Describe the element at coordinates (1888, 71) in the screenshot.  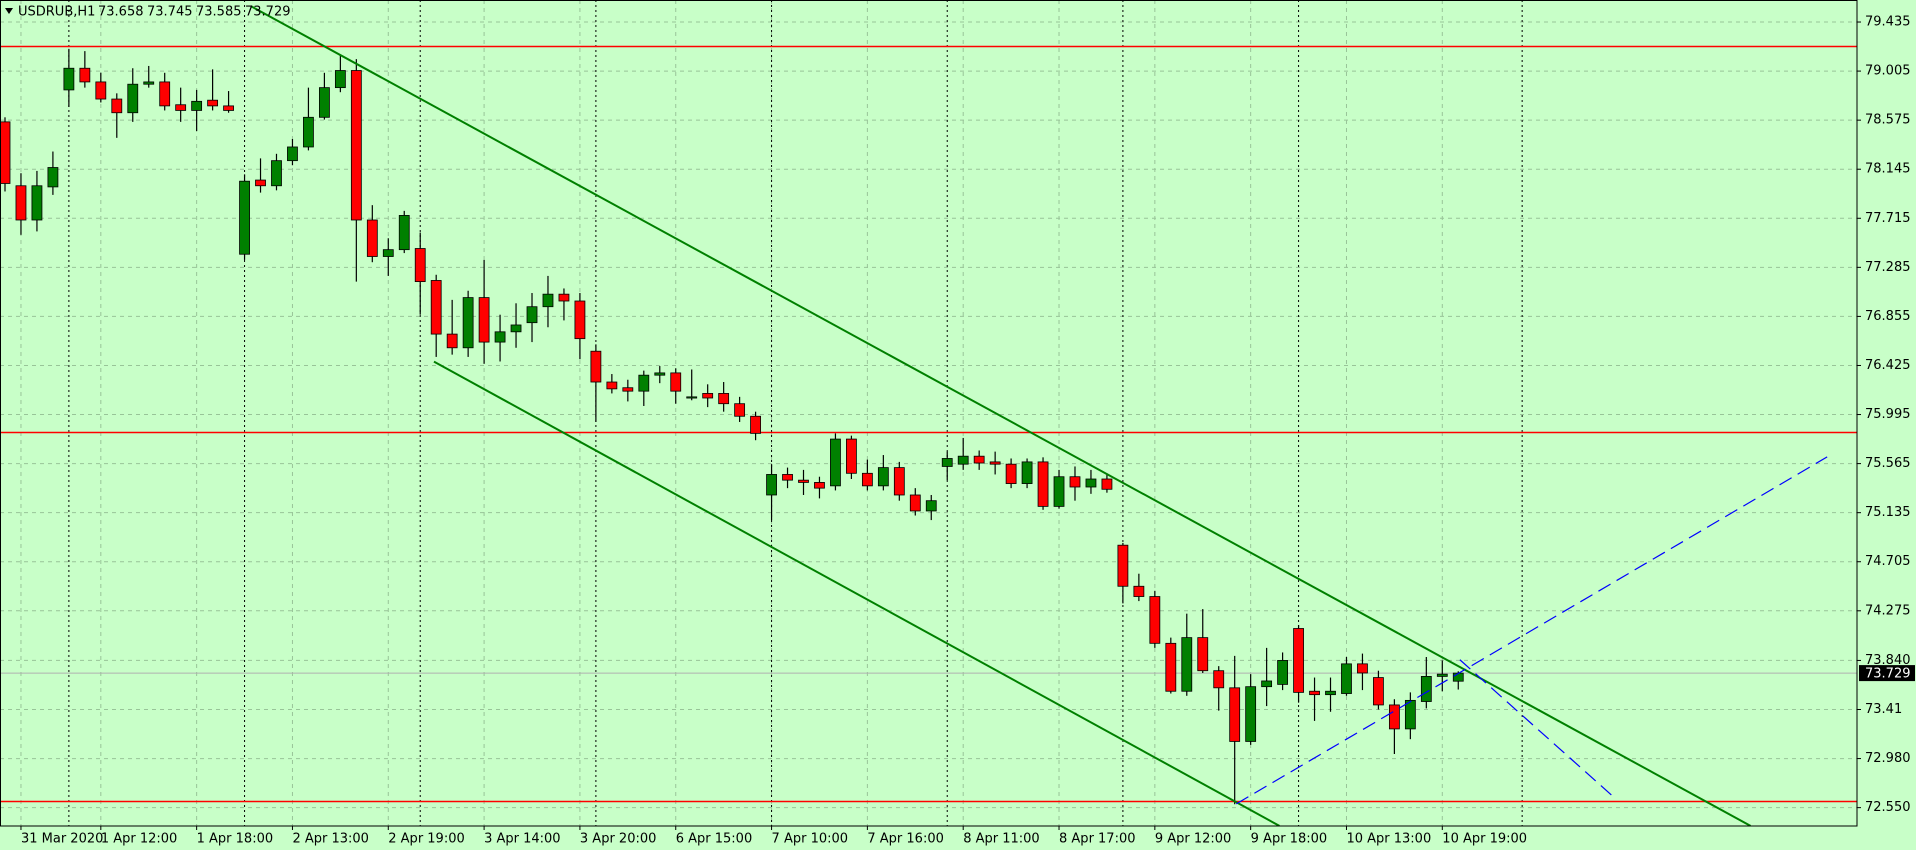
I see `y-tick-label: 79.005` at that location.